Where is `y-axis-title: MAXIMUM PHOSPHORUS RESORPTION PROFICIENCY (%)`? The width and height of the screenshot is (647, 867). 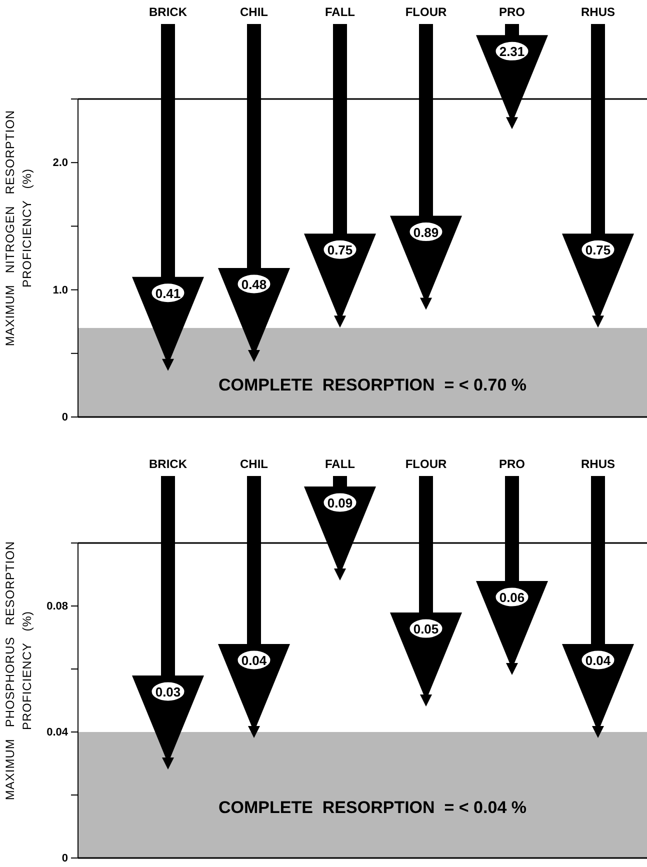
y-axis-title: MAXIMUM PHOSPHORUS RESORPTION PROFICIENCY (%) is located at coordinates (18, 670).